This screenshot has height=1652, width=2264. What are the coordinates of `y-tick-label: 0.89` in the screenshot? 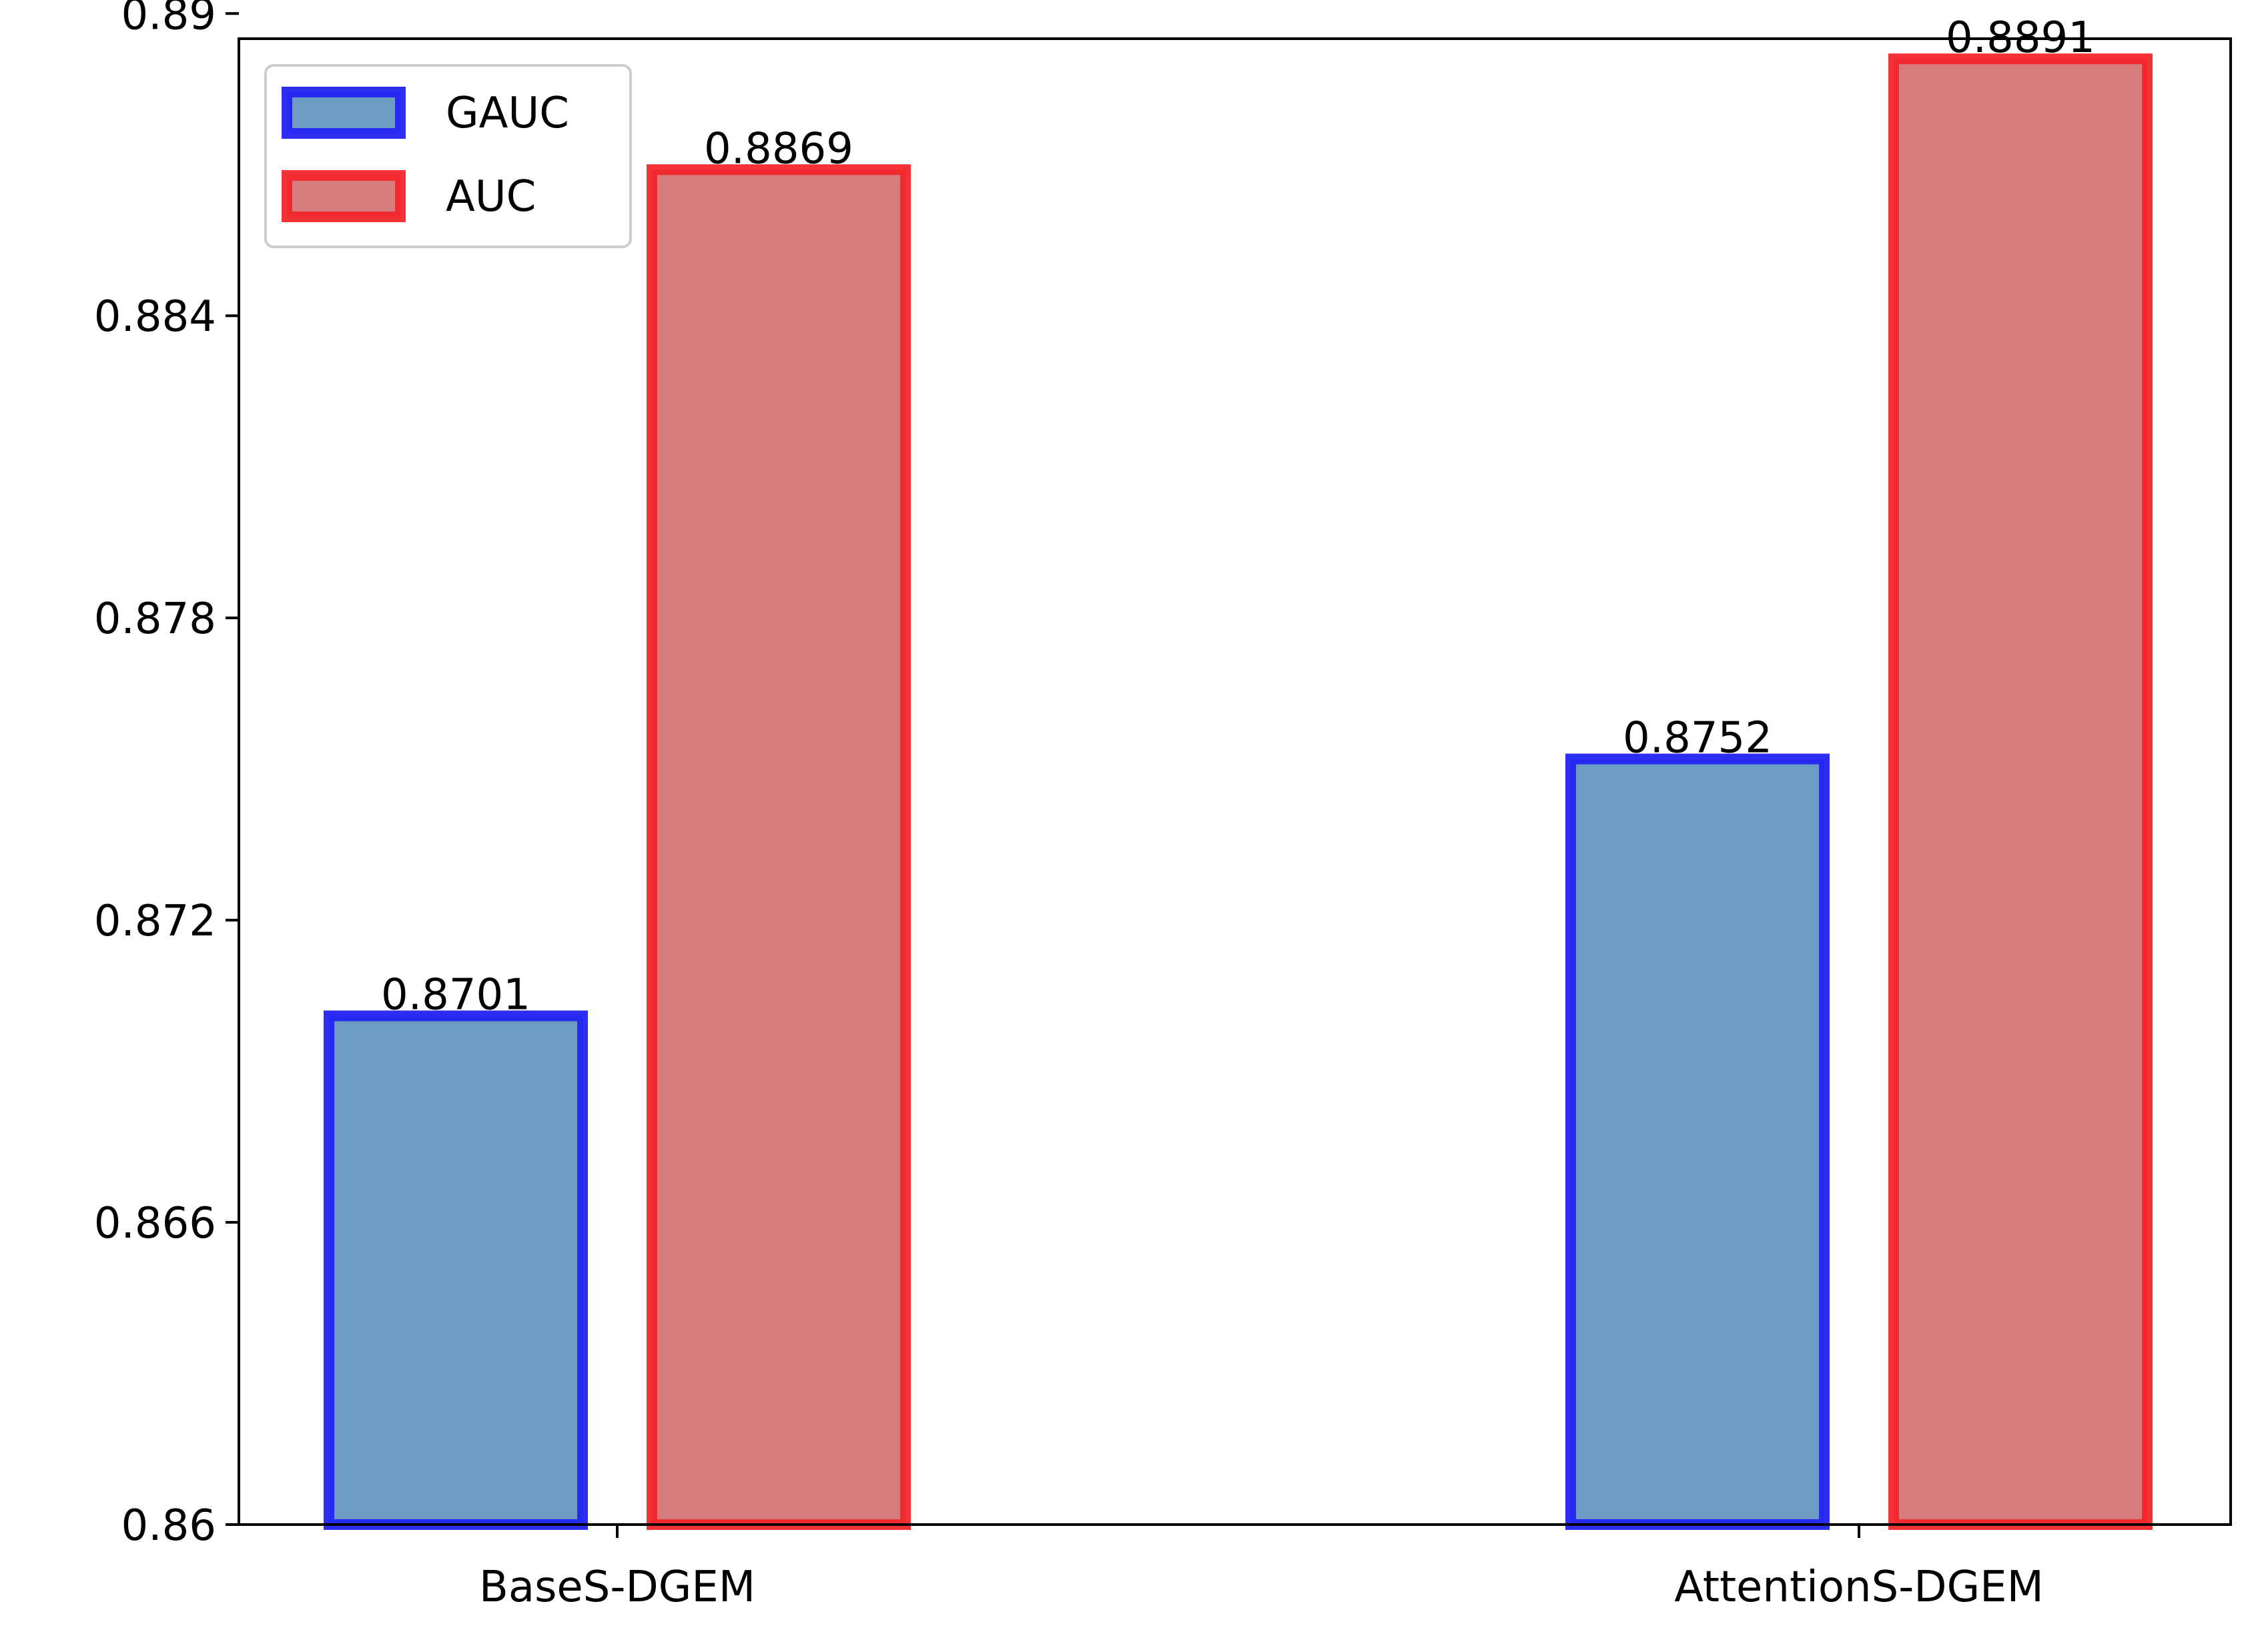 It's located at (169, 19).